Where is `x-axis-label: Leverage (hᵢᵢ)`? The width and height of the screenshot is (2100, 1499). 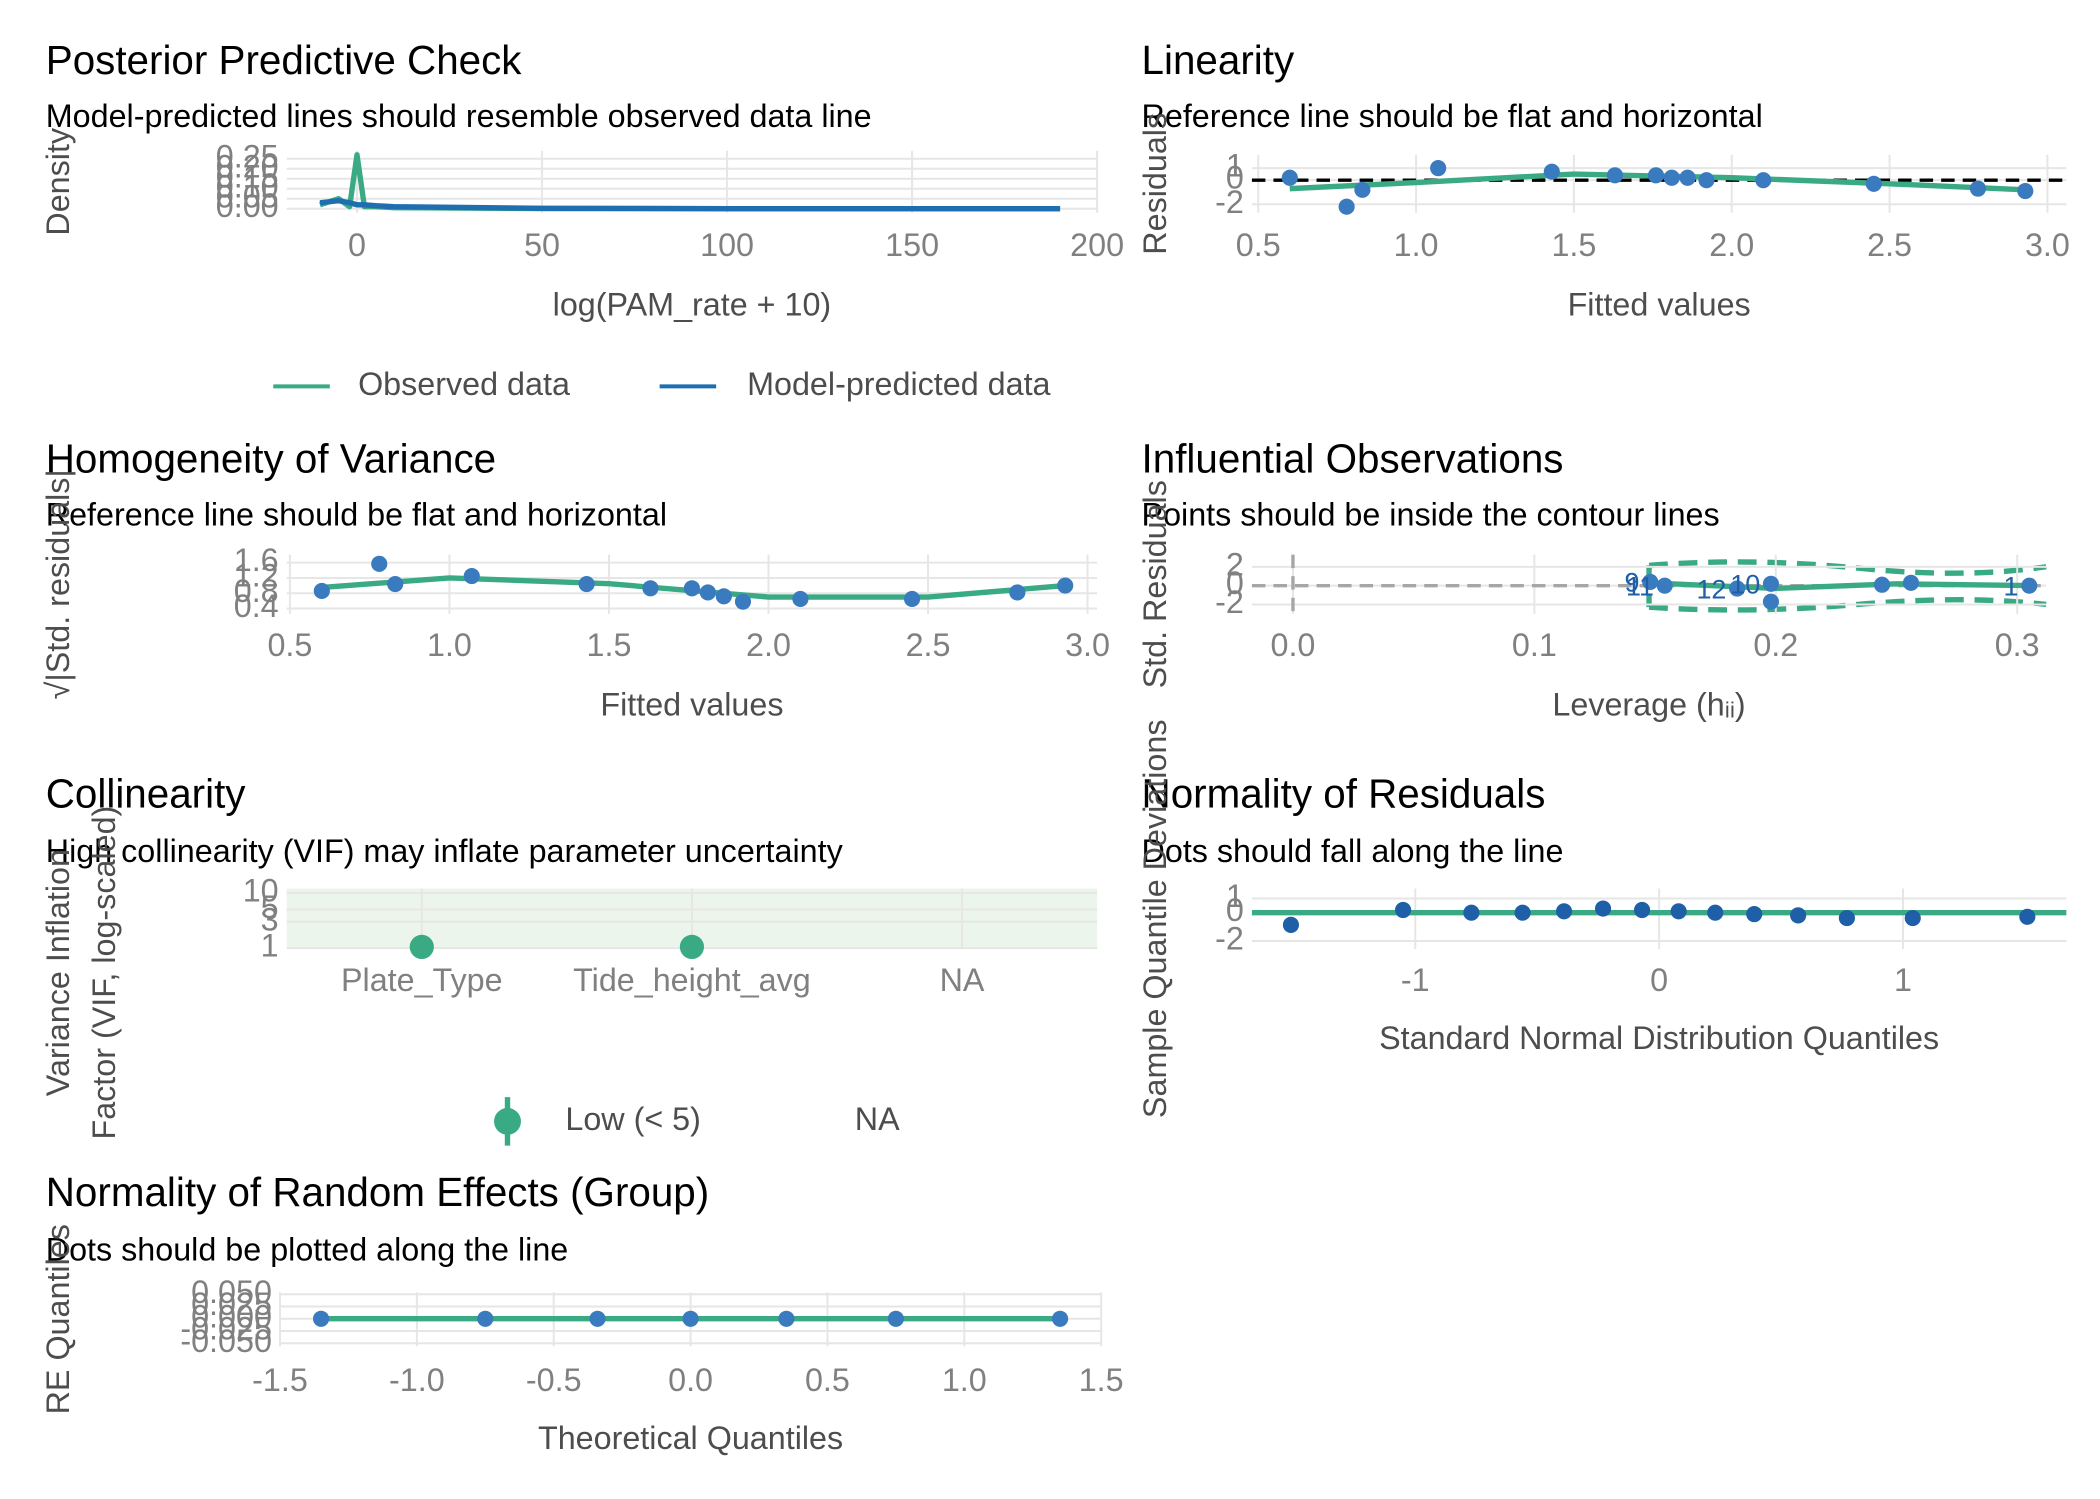
x-axis-label: Leverage (hᵢᵢ) is located at coordinates (1648, 704).